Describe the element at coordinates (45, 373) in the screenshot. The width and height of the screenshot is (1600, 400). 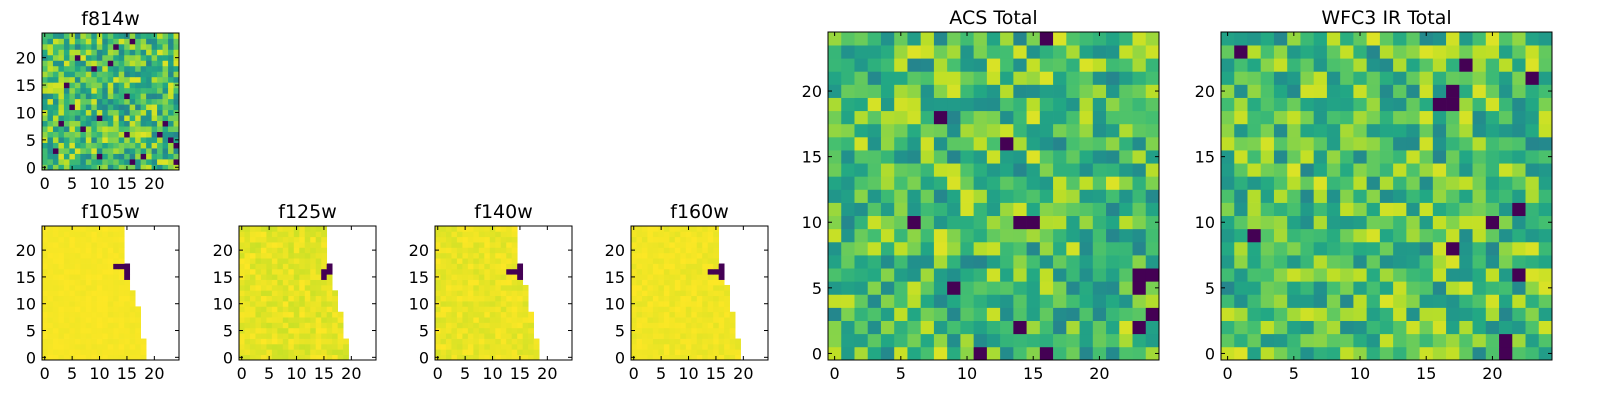
I see `x-tick-label-1-0: 0` at that location.